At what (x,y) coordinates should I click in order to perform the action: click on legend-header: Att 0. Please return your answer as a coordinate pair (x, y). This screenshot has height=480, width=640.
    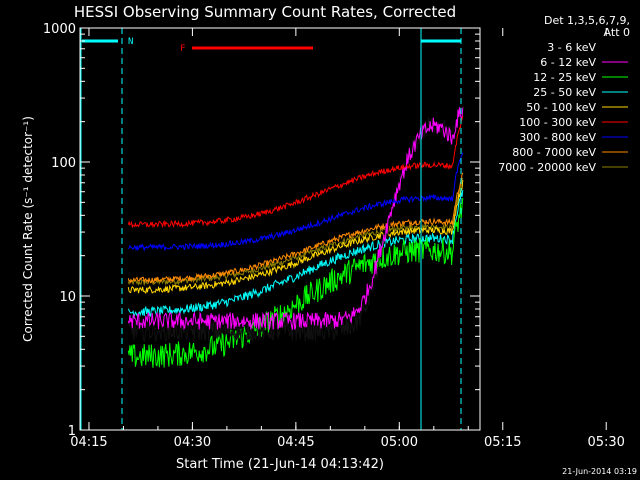
    Looking at the image, I should click on (617, 32).